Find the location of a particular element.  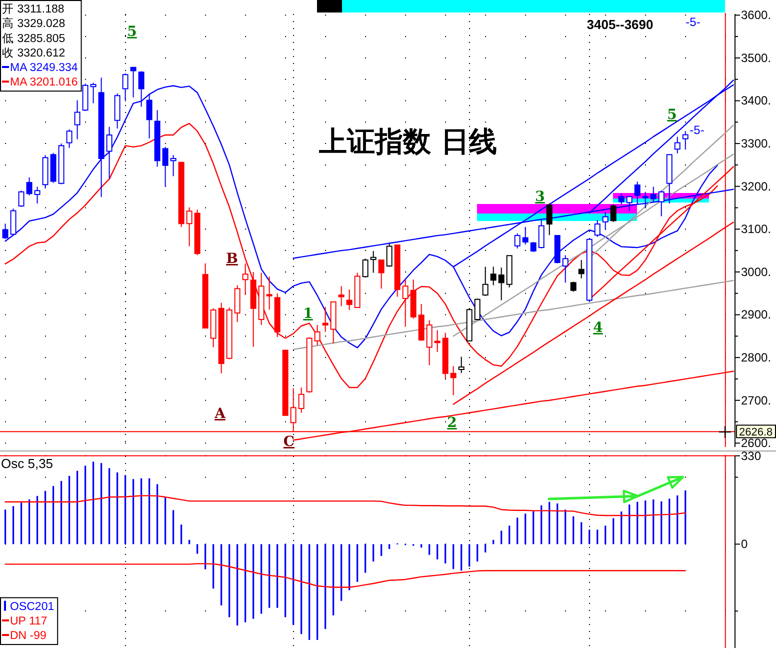

annotation: 3 is located at coordinates (540, 197).